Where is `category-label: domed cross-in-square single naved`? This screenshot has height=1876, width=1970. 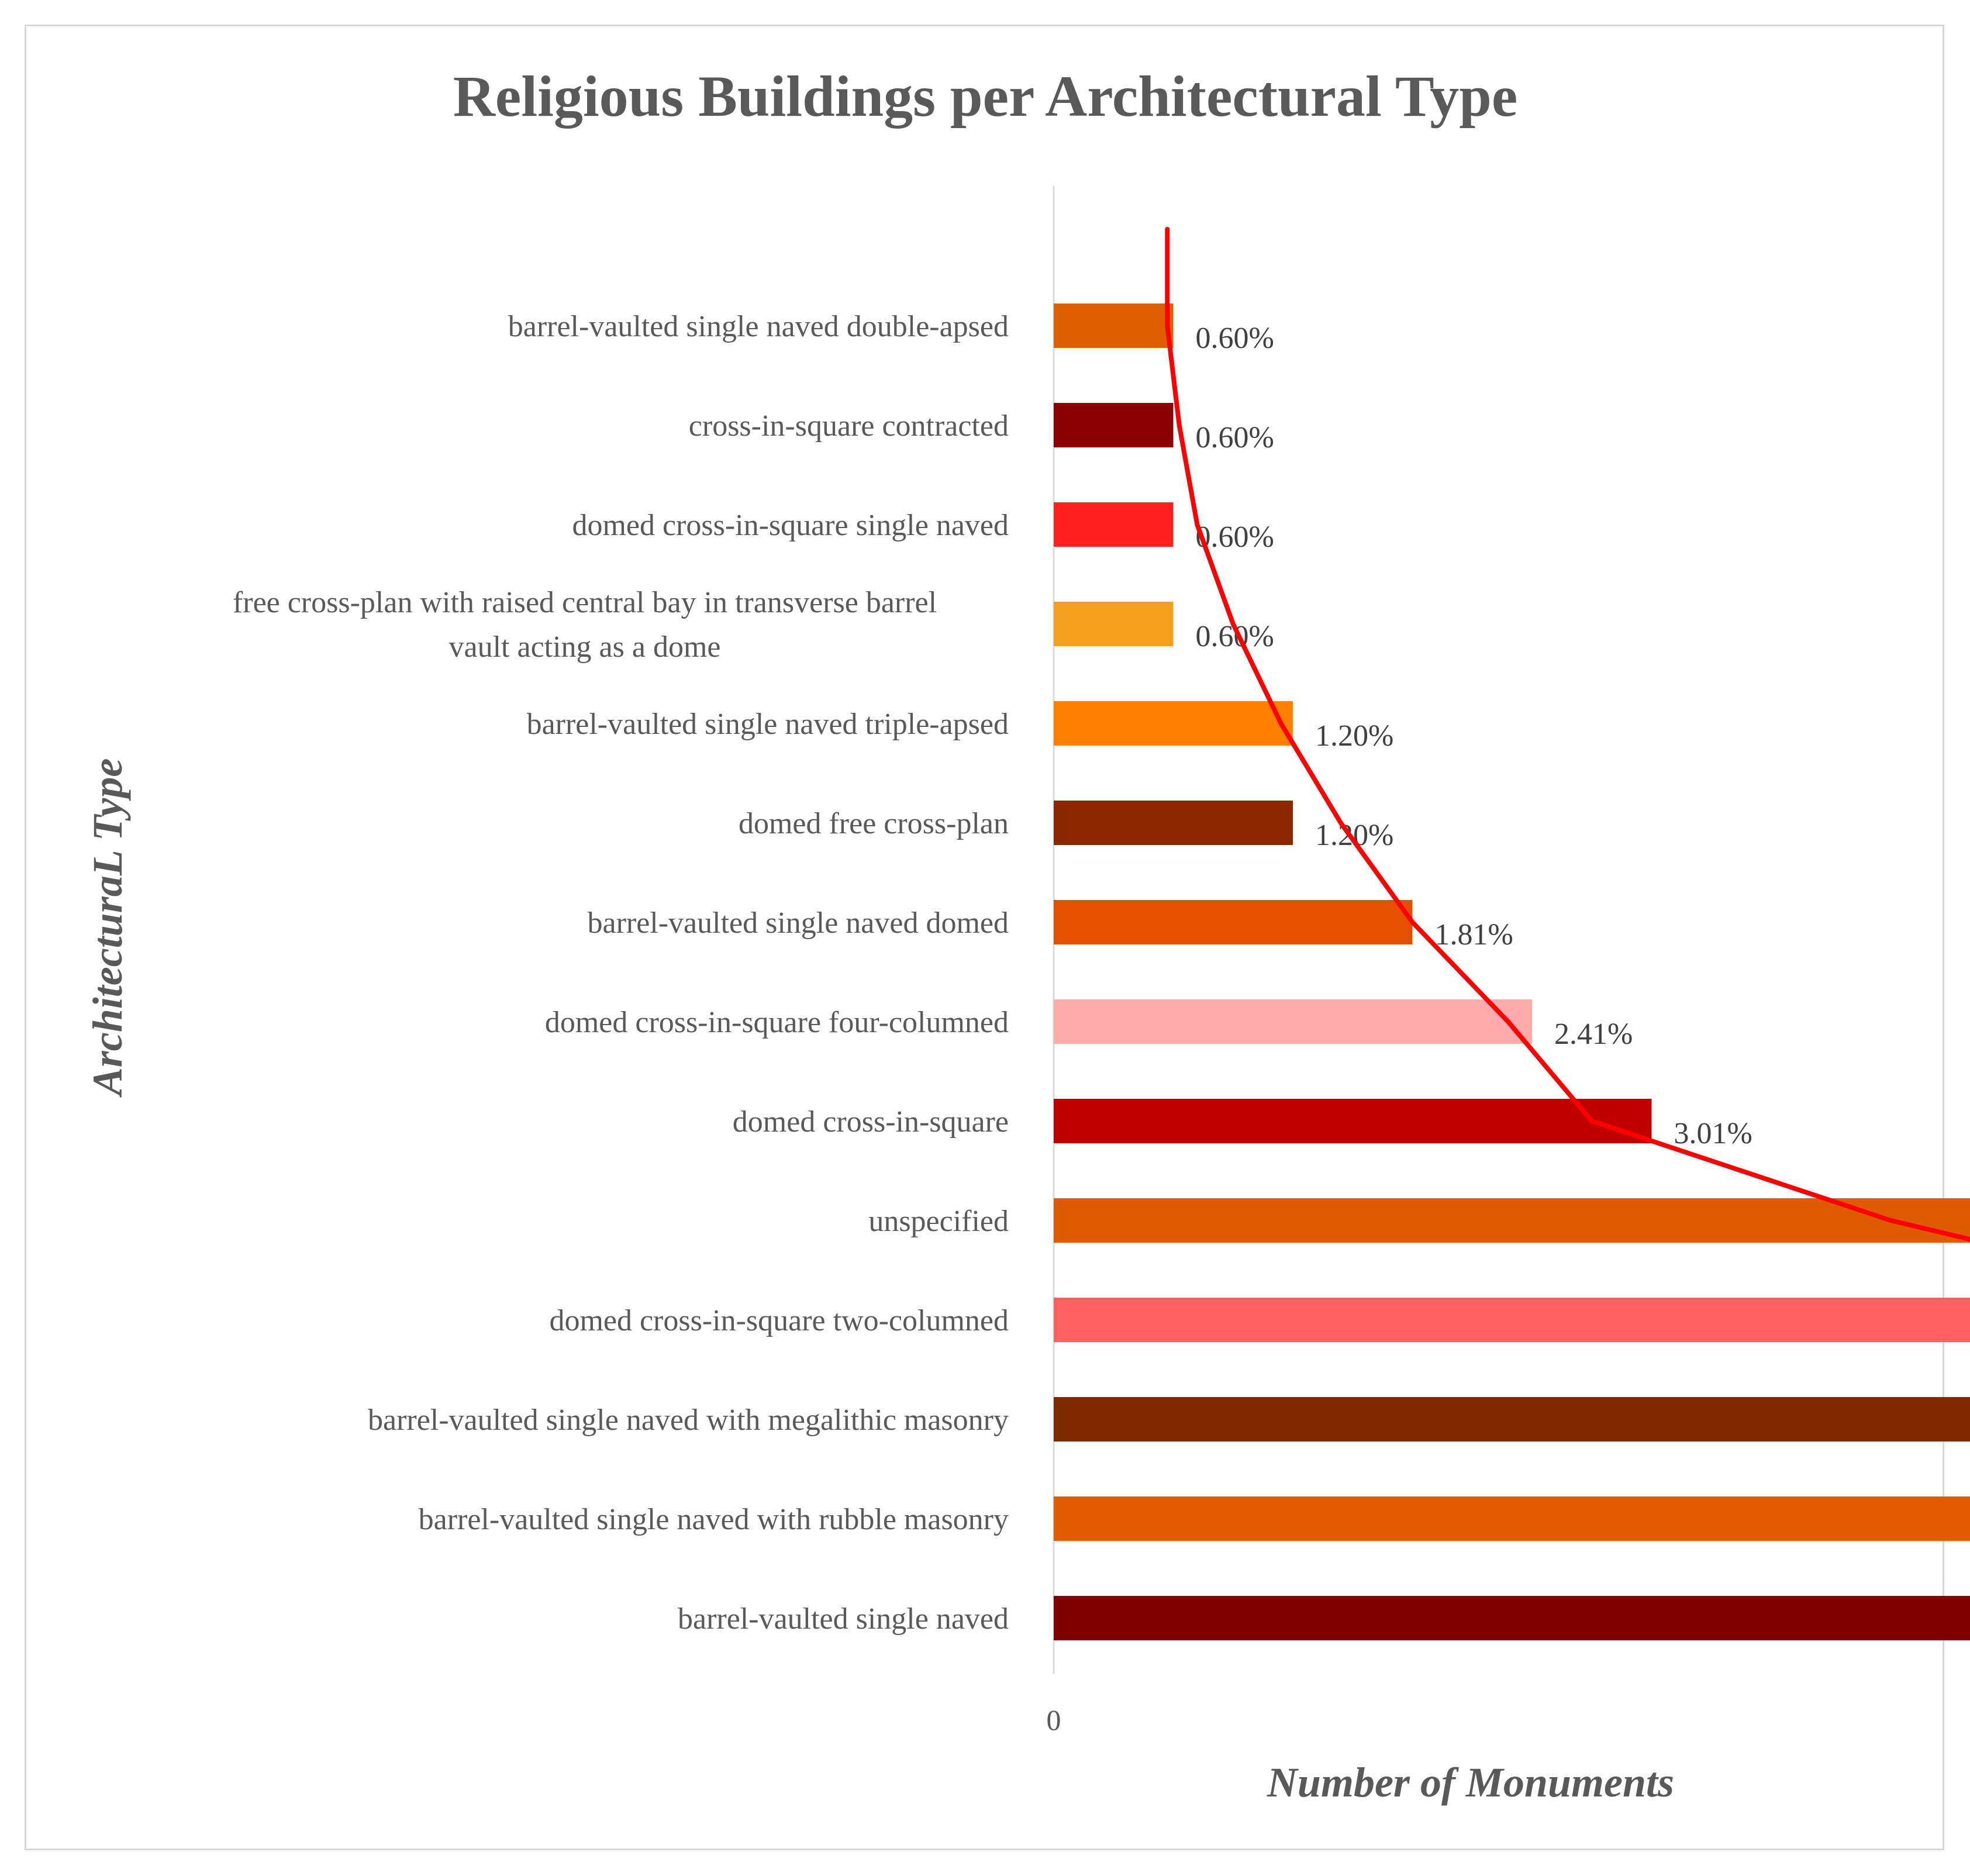 category-label: domed cross-in-square single naved is located at coordinates (790, 525).